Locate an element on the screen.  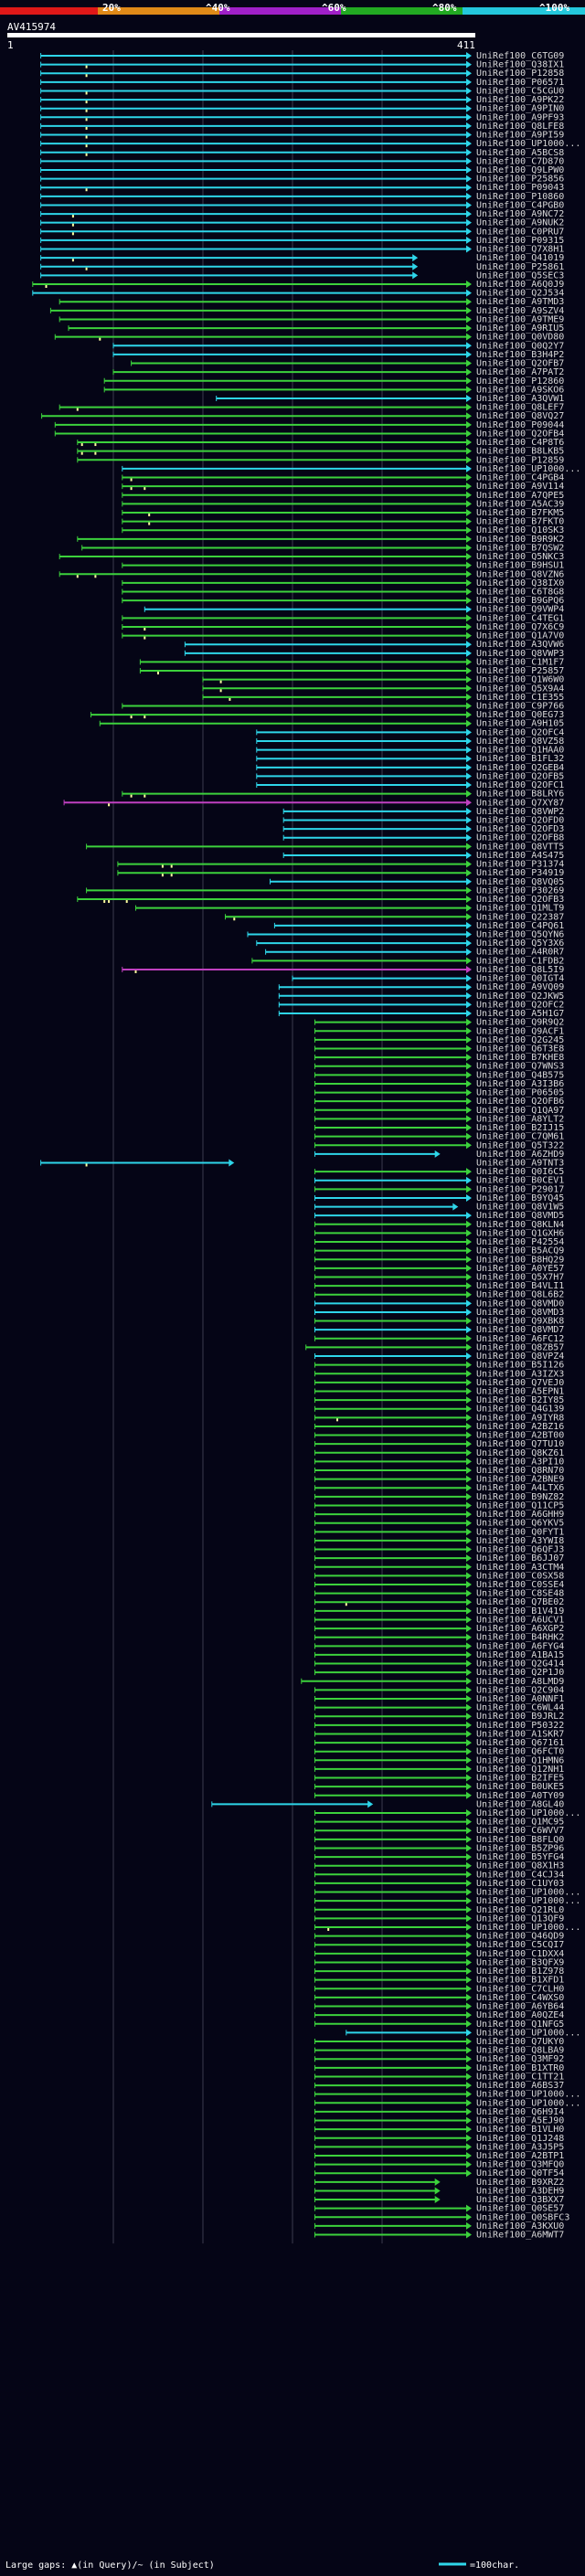
hit-row: UniRef100_C1M1F7 is located at coordinates (352, 662).